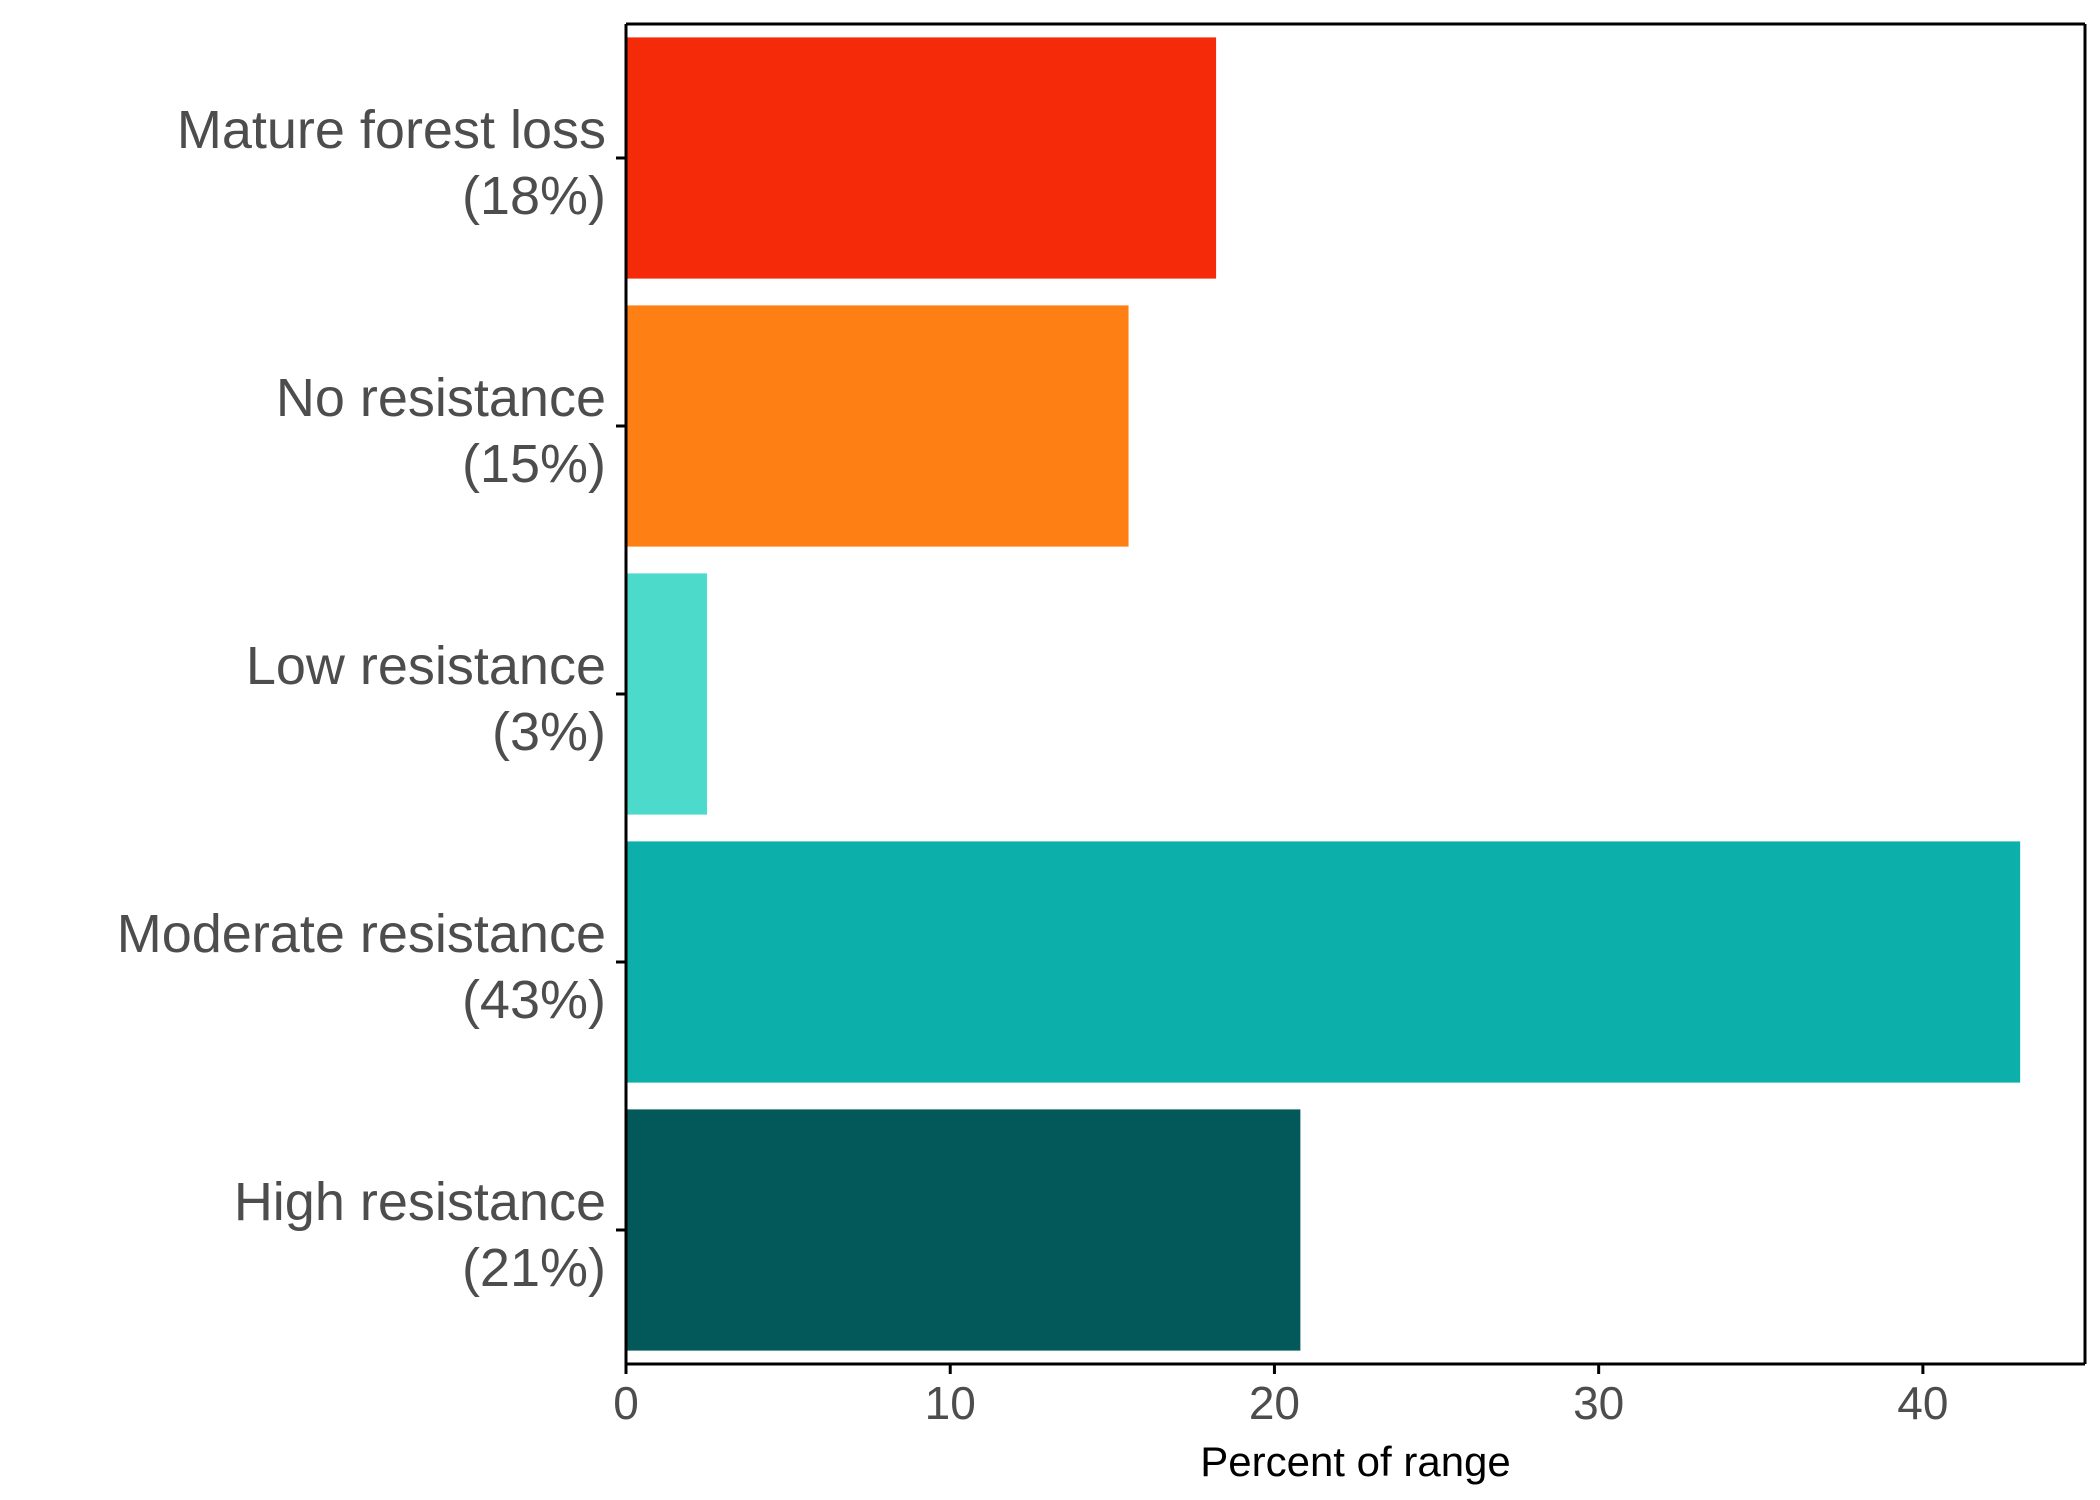  What do you see at coordinates (441, 431) in the screenshot?
I see `category-label-no-resistance: No resistance (15%)` at bounding box center [441, 431].